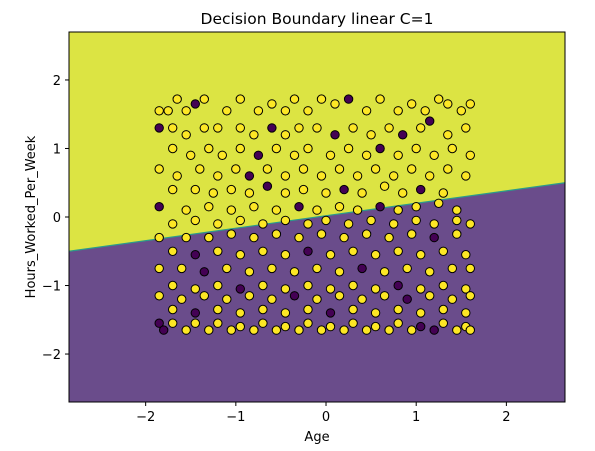  What do you see at coordinates (326, 417) in the screenshot?
I see `x-tick-label: 0` at bounding box center [326, 417].